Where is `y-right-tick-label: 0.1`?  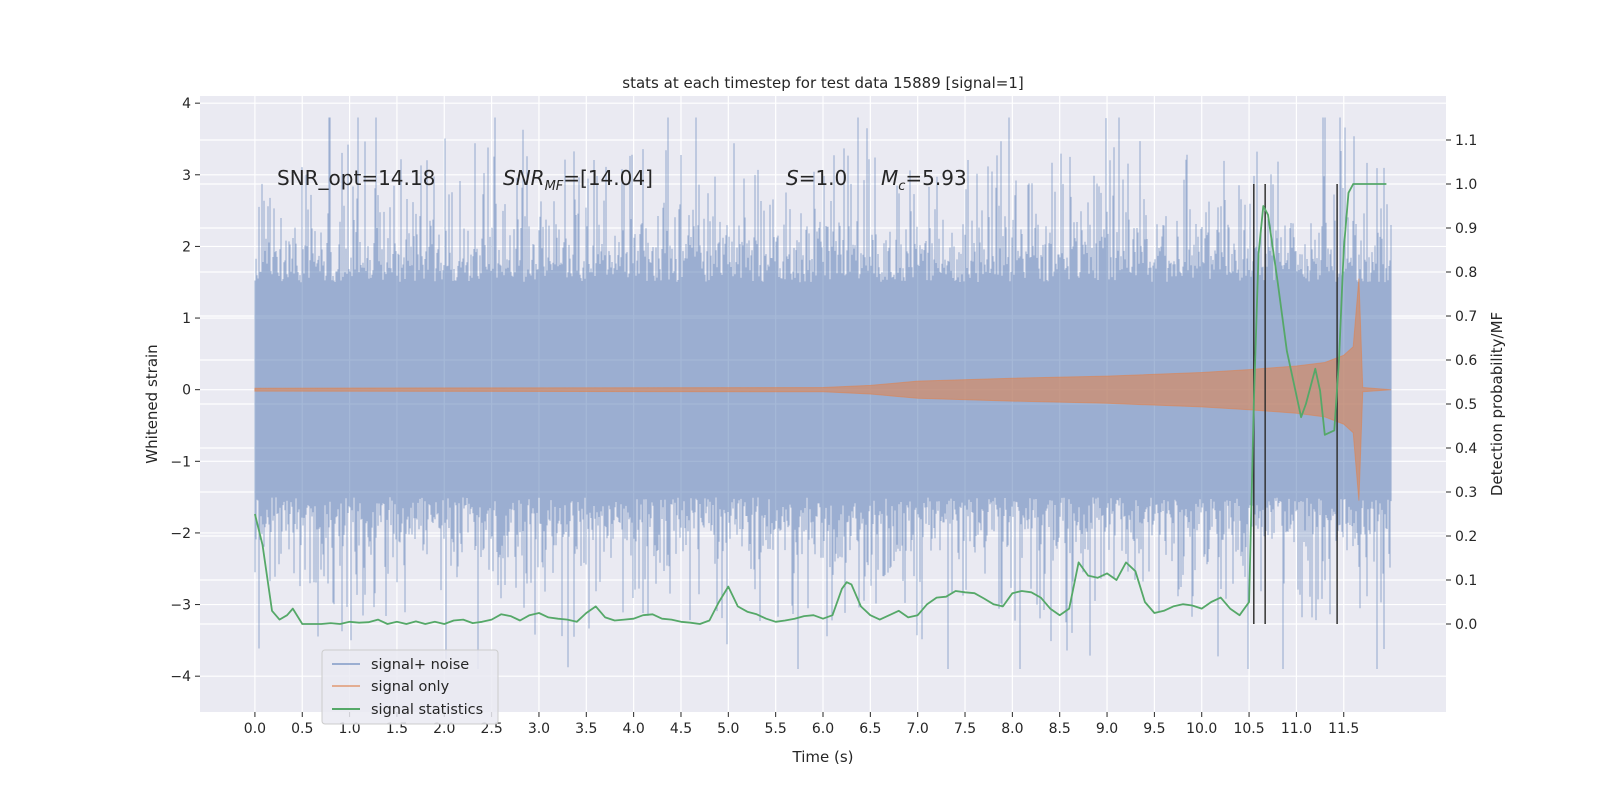 y-right-tick-label: 0.1 is located at coordinates (1466, 581).